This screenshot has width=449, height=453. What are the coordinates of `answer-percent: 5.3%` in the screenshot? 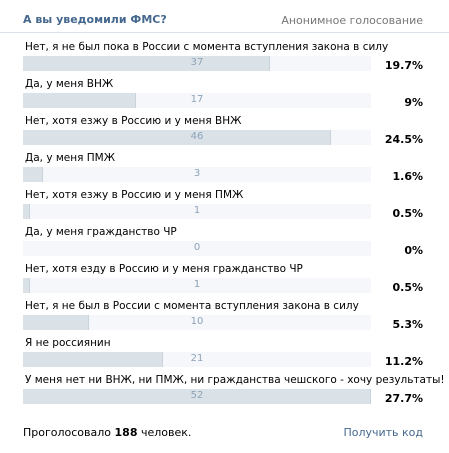 It's located at (407, 324).